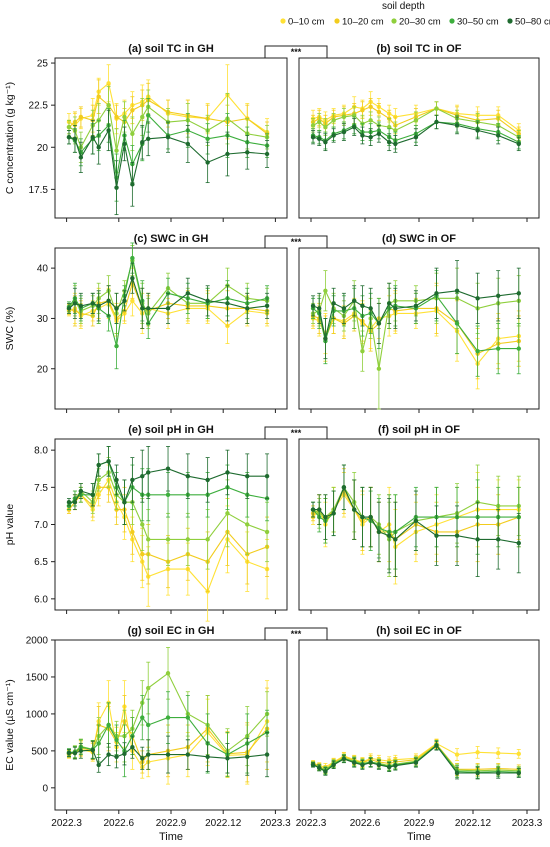 The image size is (550, 847). I want to click on panel-d: (d) SWC in OF, so click(419, 323).